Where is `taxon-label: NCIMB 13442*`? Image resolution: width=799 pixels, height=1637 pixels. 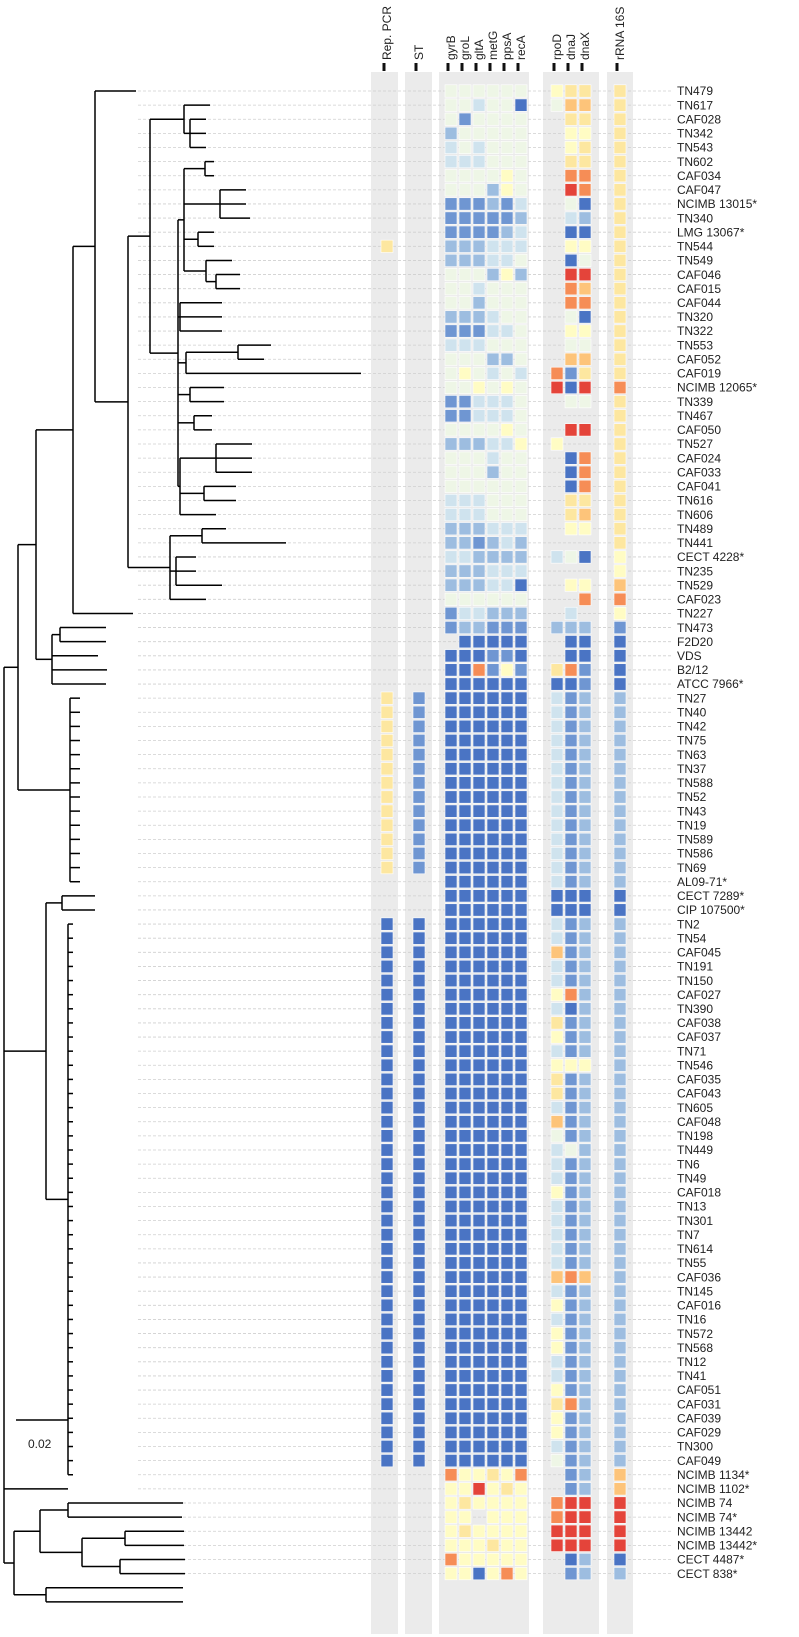
taxon-label: NCIMB 13442* is located at coordinates (717, 1546).